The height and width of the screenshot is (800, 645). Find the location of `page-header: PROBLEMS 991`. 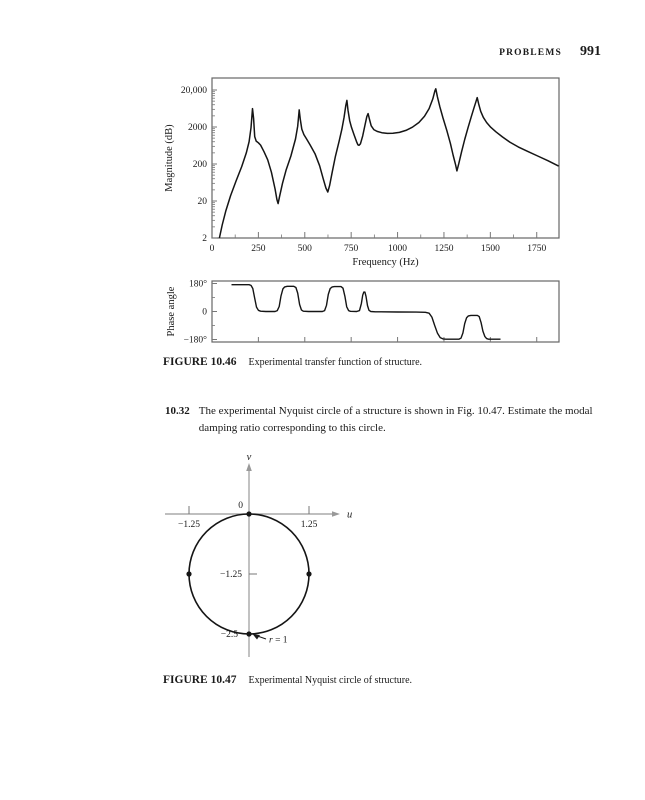

page-header: PROBLEMS 991 is located at coordinates (550, 52).